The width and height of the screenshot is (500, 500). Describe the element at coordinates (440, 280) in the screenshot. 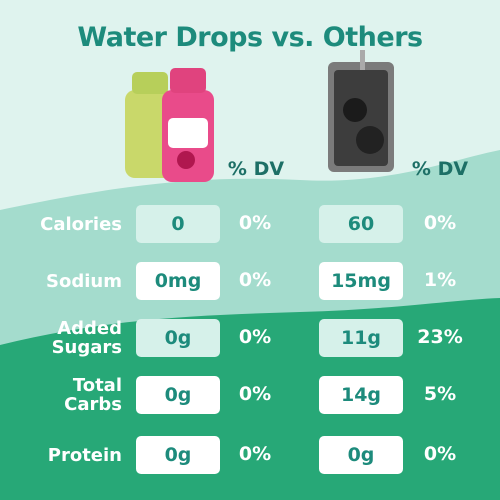

I see `others-dv: 1%` at that location.